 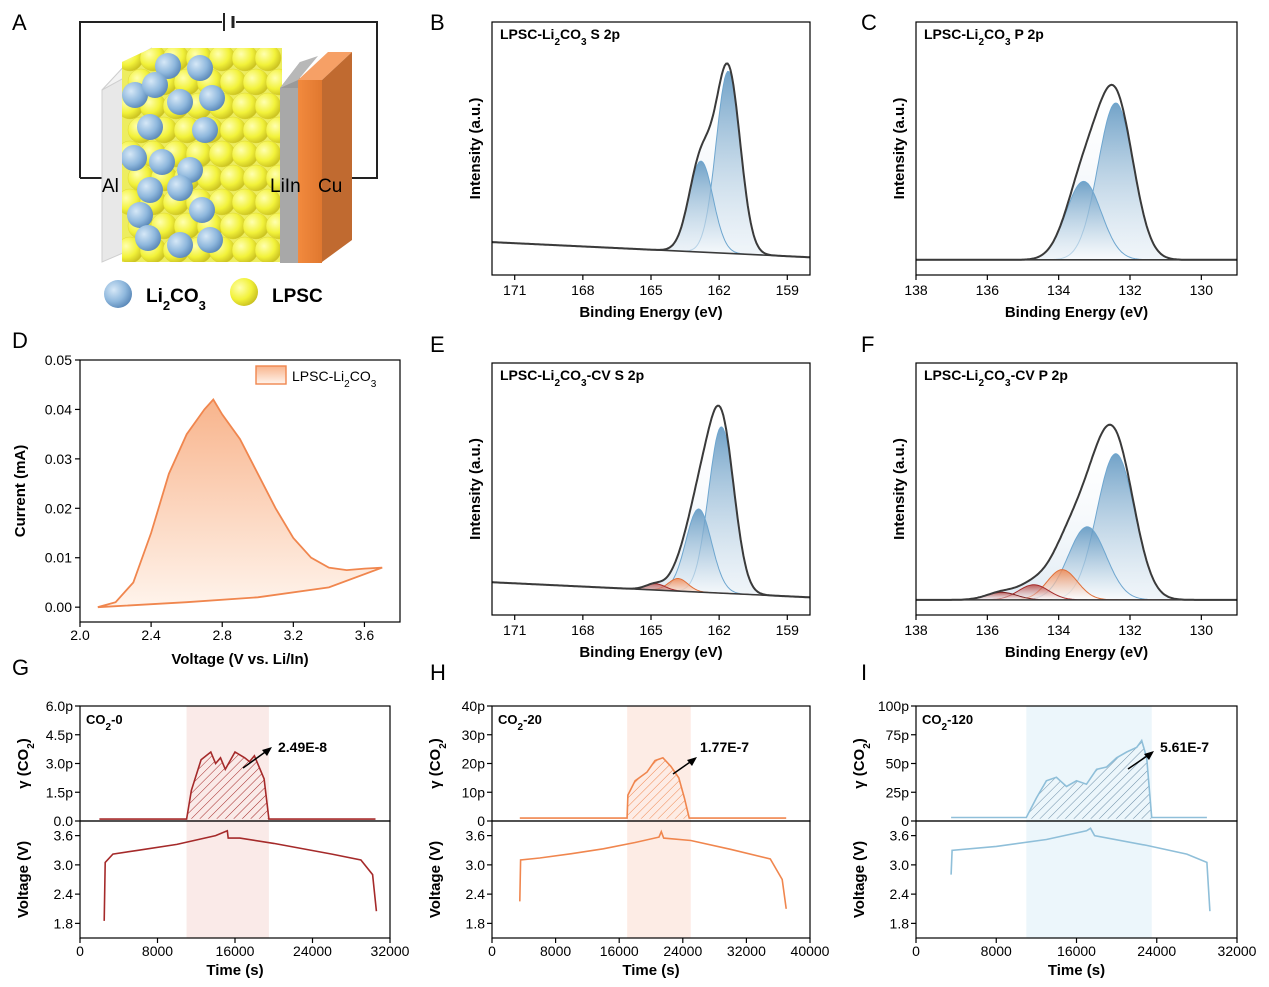 I want to click on cu-label: Cu, so click(x=330, y=186).